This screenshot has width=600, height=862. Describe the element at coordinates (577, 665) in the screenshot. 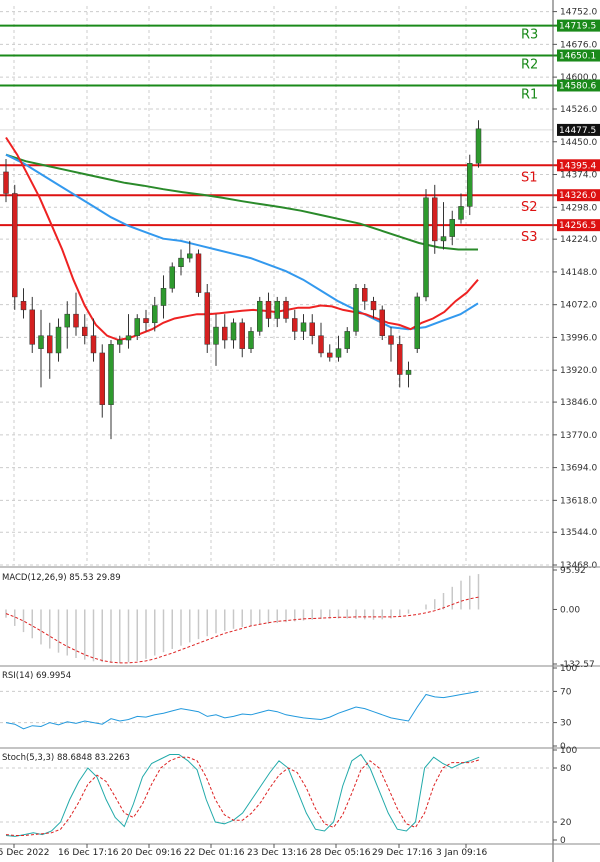

I see `macd-y-tick-label: -132.57` at that location.